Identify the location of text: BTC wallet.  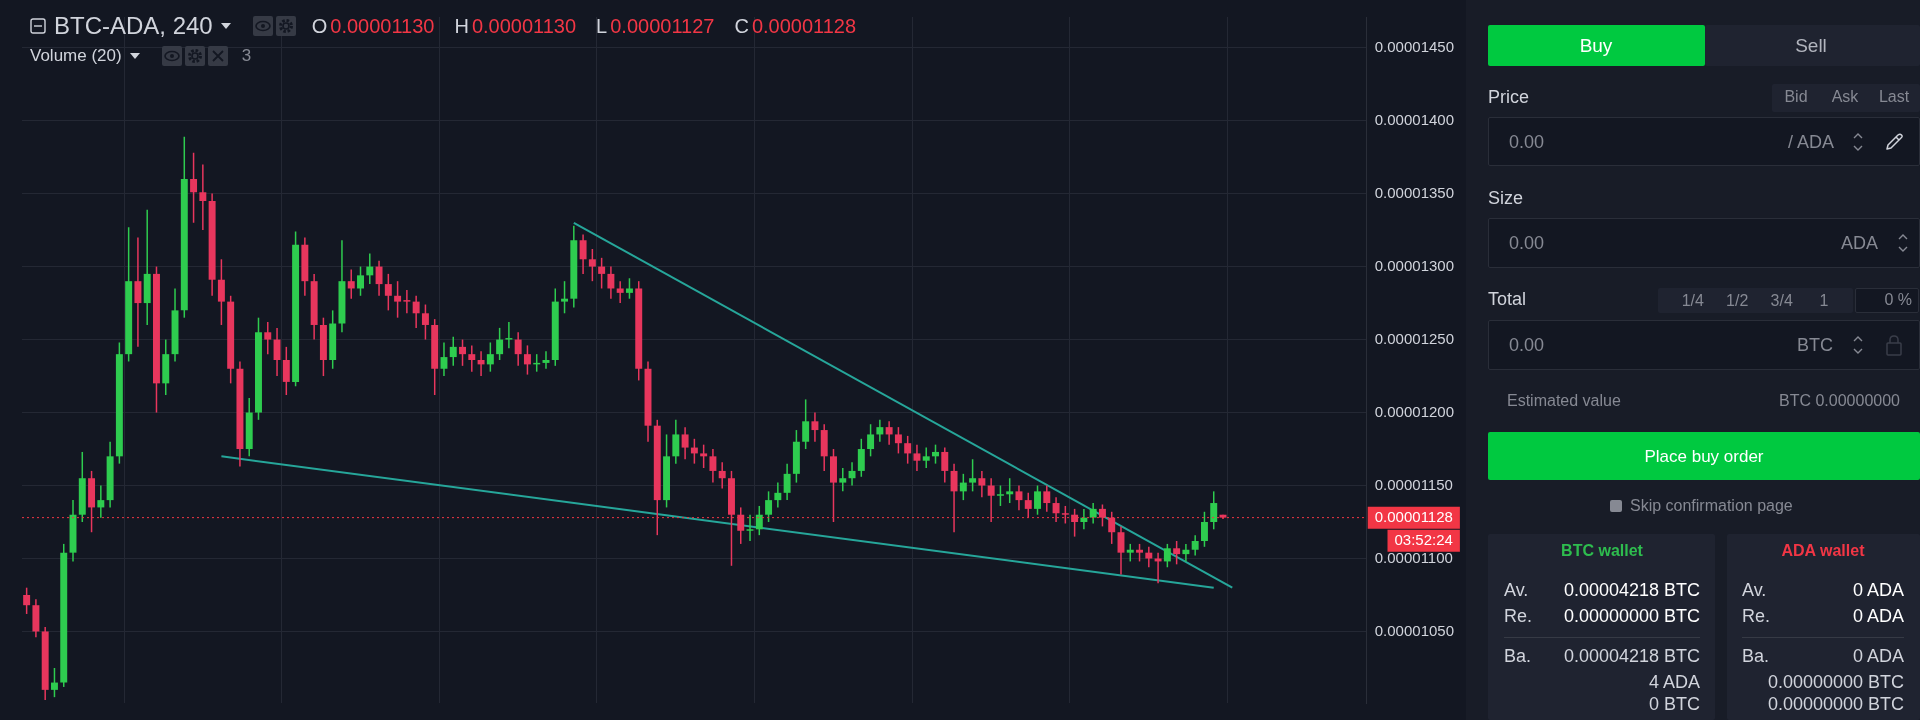
(1602, 551).